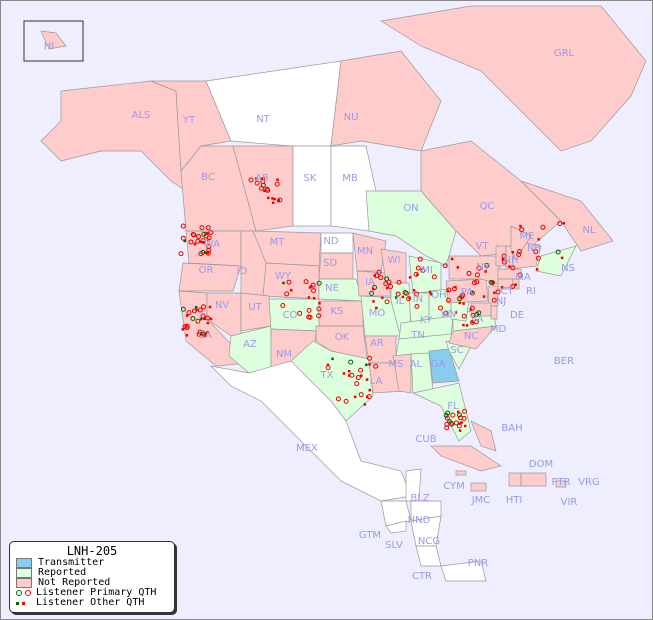 The image size is (653, 620). Describe the element at coordinates (556, 261) in the screenshot. I see `region-ns` at that location.